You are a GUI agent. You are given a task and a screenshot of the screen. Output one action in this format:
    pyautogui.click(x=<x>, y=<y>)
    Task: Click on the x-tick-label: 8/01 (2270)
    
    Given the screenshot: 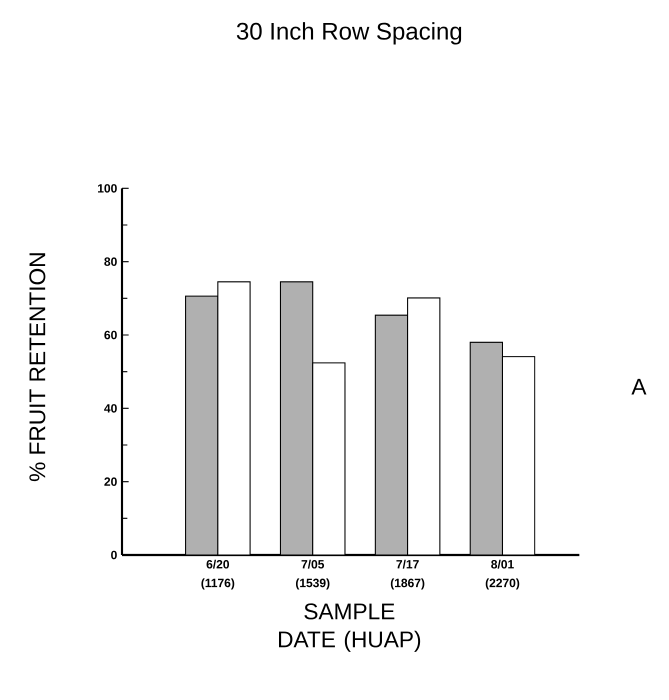 What is the action you would take?
    pyautogui.click(x=503, y=575)
    